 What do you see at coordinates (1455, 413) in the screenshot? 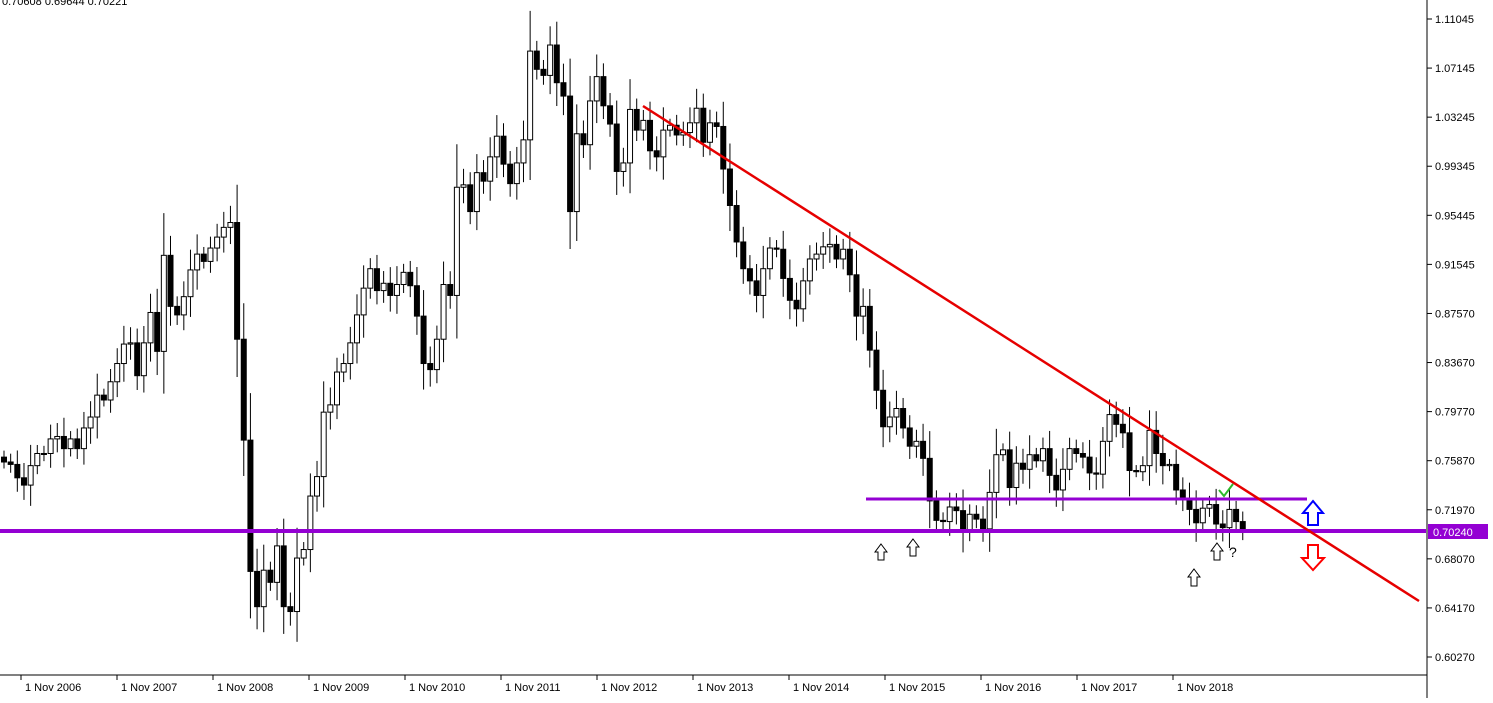
I see `price-axis-label: 0.79770` at bounding box center [1455, 413].